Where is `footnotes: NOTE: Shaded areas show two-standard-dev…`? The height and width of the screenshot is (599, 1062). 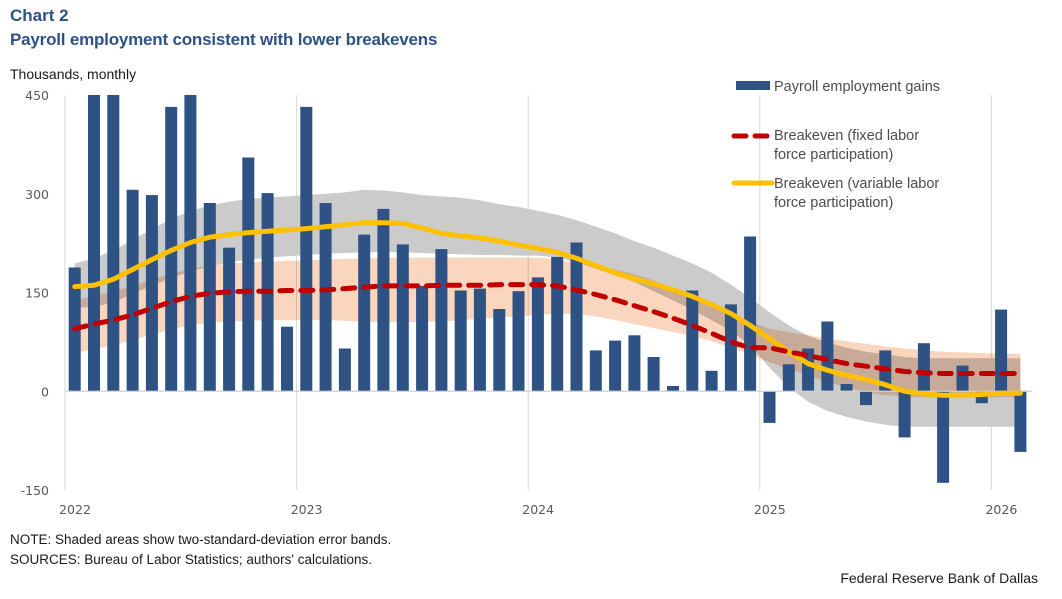
footnotes: NOTE: Shaded areas show two-standard-dev… is located at coordinates (200, 550).